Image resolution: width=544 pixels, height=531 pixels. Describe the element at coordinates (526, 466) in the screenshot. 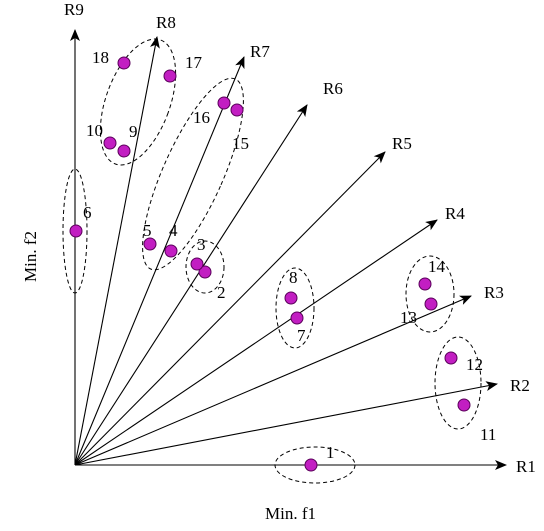

I see `ray-label-r1: R1` at that location.